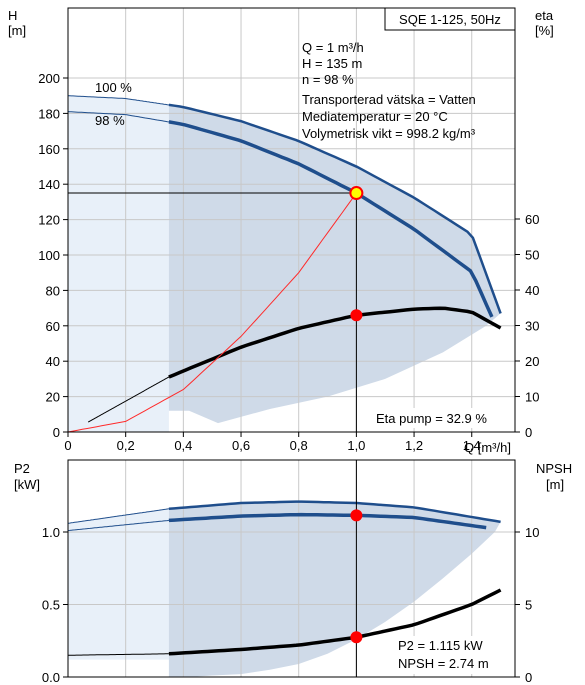 This screenshot has height=685, width=585. I want to click on top-y-left-tick-label: 180, so click(49, 113).